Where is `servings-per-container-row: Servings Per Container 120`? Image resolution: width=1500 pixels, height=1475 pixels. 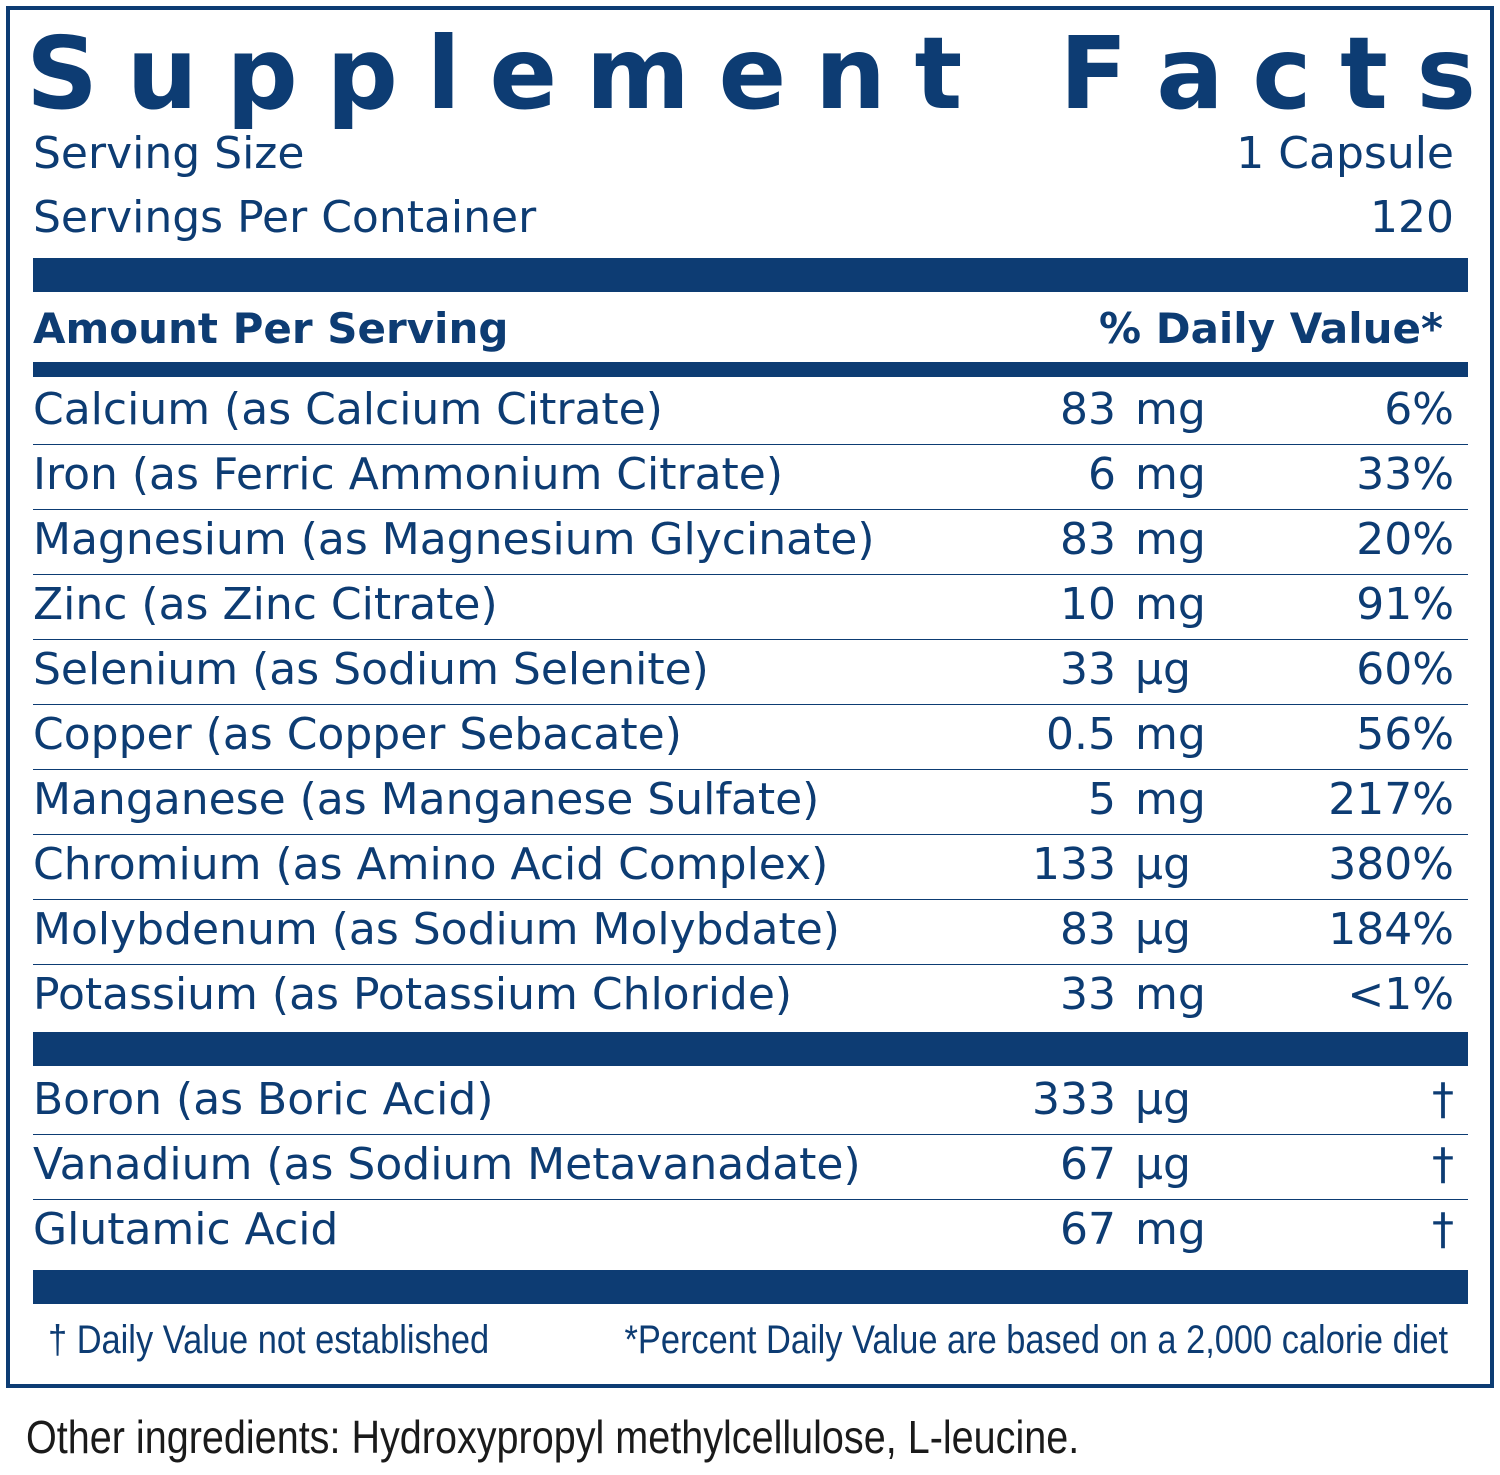
servings-per-container-row: Servings Per Container 120 is located at coordinates (750, 217).